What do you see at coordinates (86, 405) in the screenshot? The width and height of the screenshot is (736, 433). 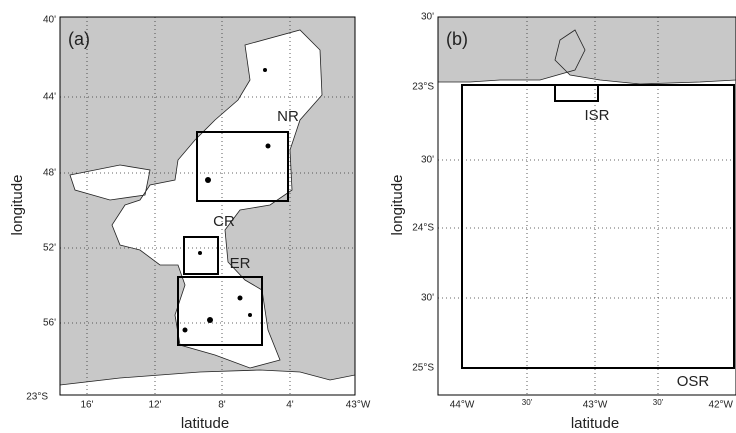 I see `x-tick-label: 16'` at bounding box center [86, 405].